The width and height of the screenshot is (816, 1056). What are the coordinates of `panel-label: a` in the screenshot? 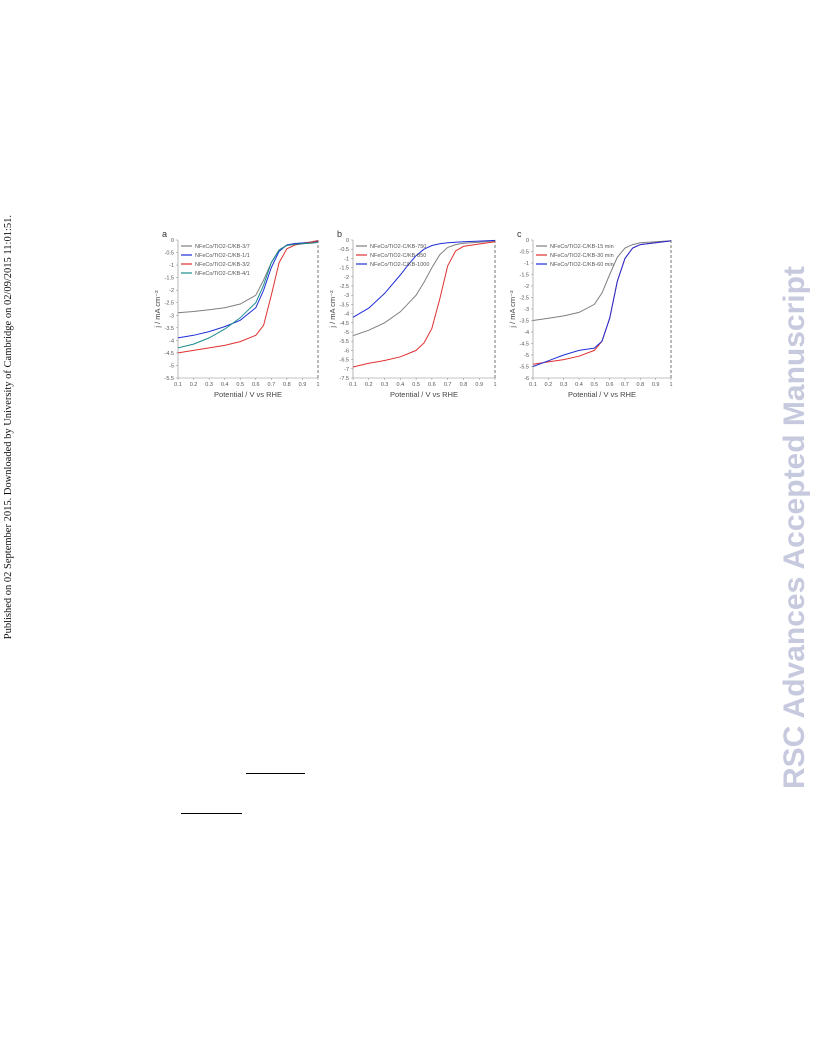 It's located at (164, 234).